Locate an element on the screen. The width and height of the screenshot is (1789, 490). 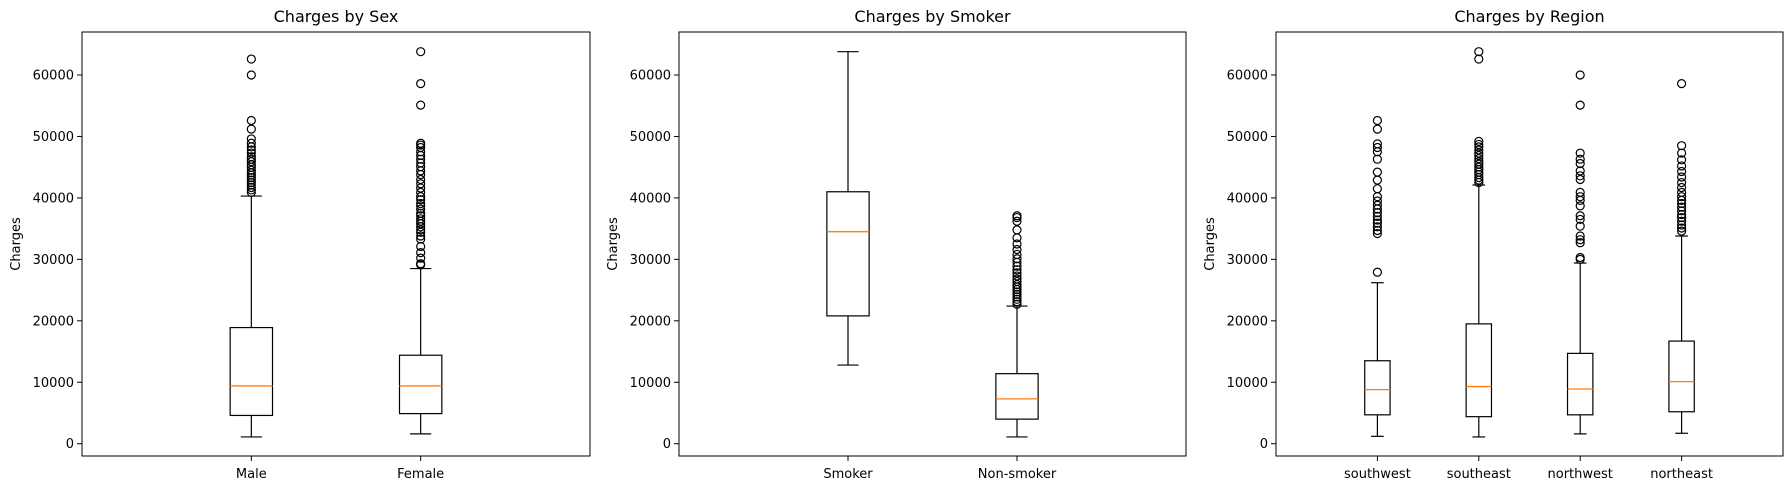
x-tick-label: southeast is located at coordinates (1479, 474).